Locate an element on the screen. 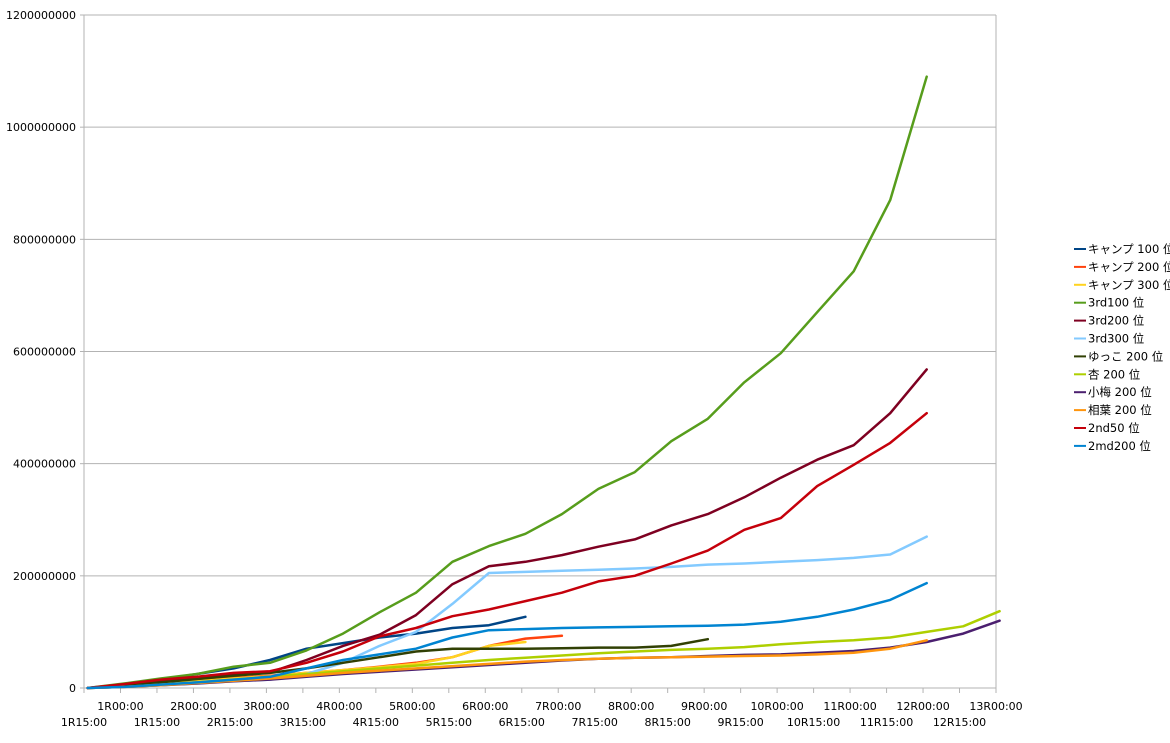 Image resolution: width=1170 pixels, height=743 pixels. legend-label: 小梅 200 位 is located at coordinates (1120, 392).